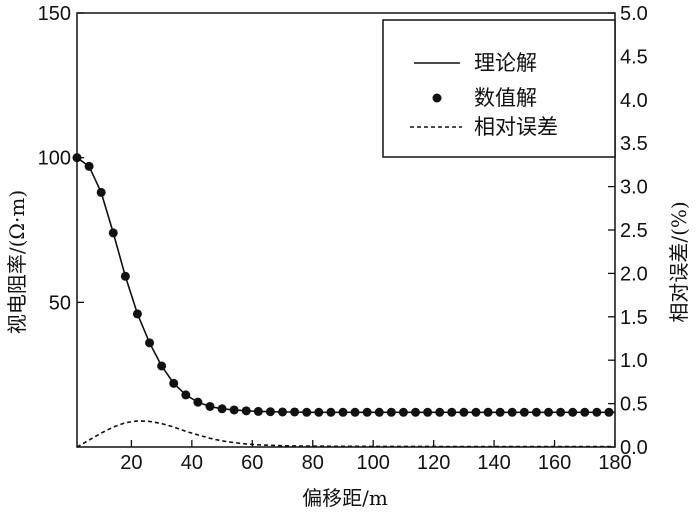  Describe the element at coordinates (634, 231) in the screenshot. I see `y2-tick-label: 2.5` at that location.